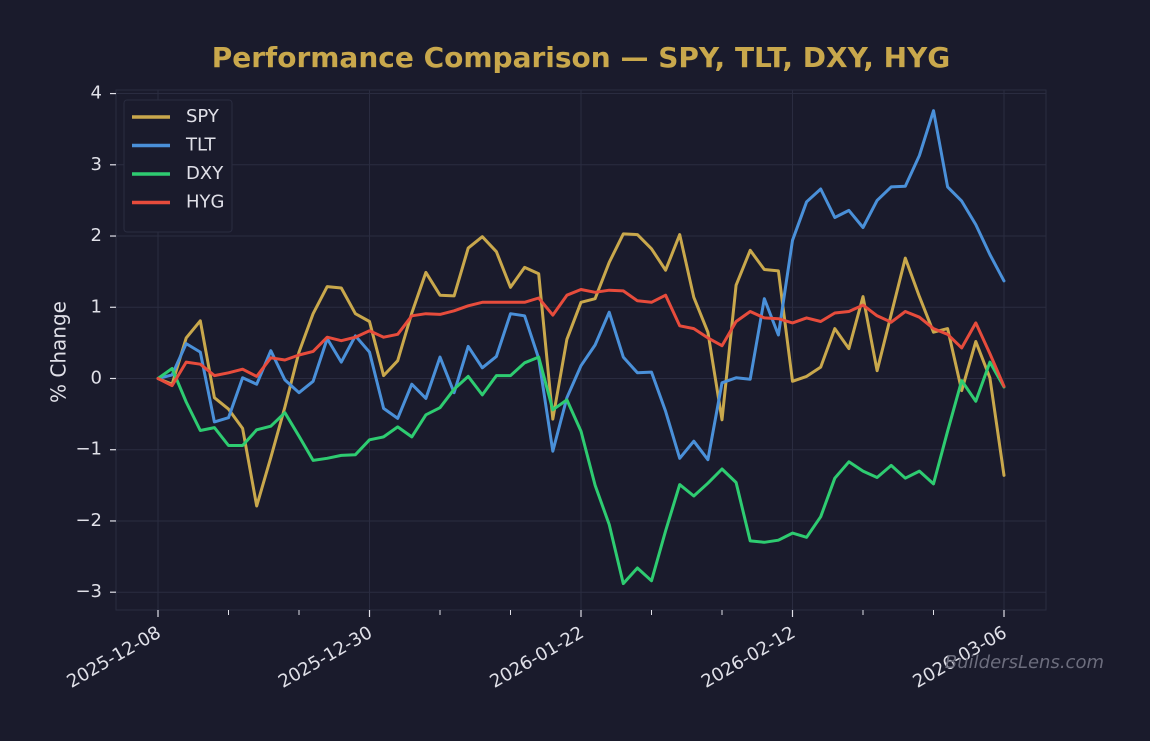  Describe the element at coordinates (205, 173) in the screenshot. I see `legend-label-dxy: DXY` at that location.